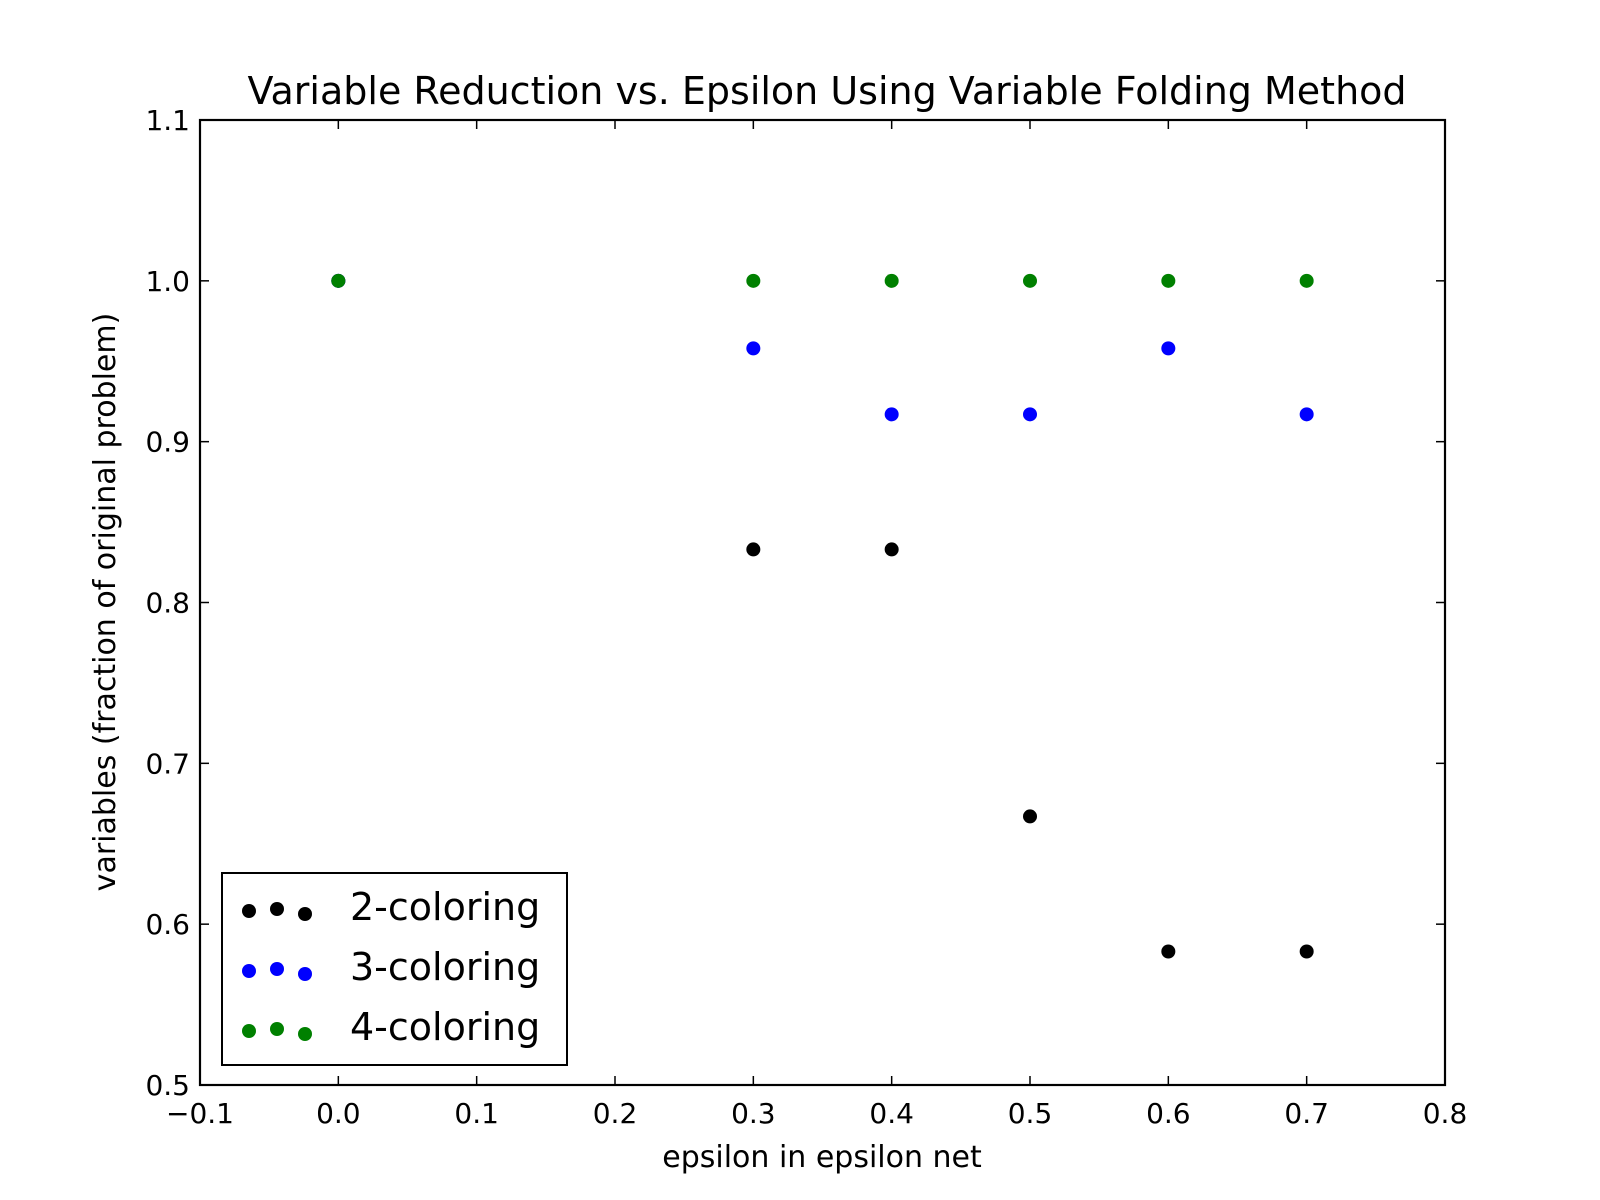 This screenshot has width=1600, height=1200. What do you see at coordinates (1030, 1113) in the screenshot?
I see `x-tick-label: 0.5` at bounding box center [1030, 1113].